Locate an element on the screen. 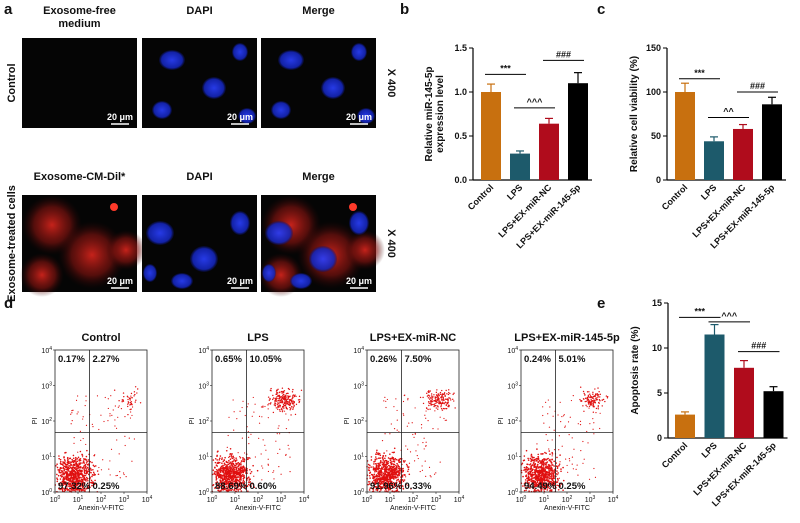 The height and width of the screenshot is (523, 800). axis-tick-label: 10² is located at coordinates (101, 499).